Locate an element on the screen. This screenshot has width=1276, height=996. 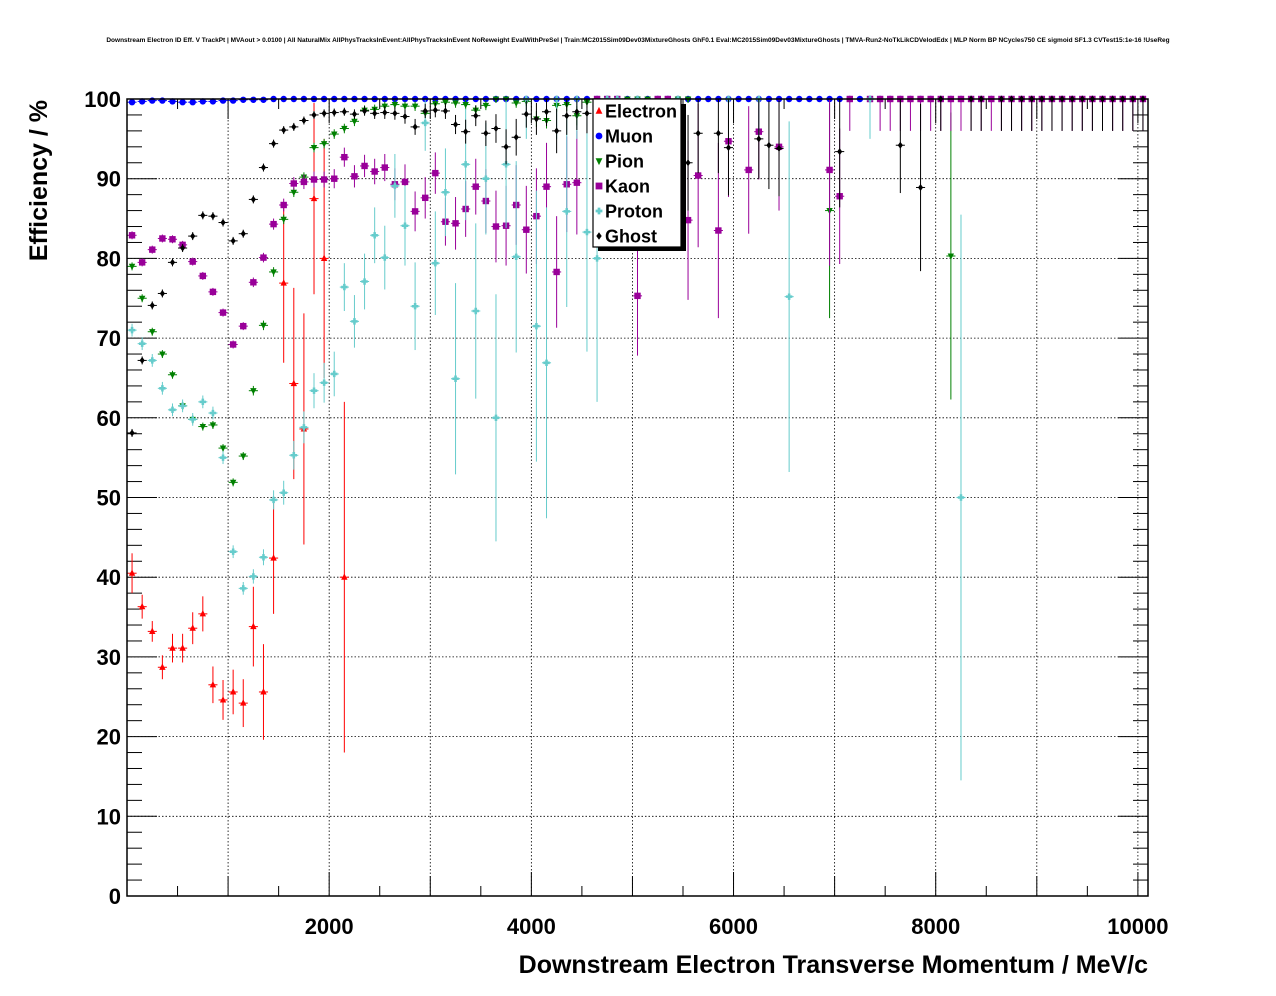
x-tick-label: 8000 is located at coordinates (935, 926).